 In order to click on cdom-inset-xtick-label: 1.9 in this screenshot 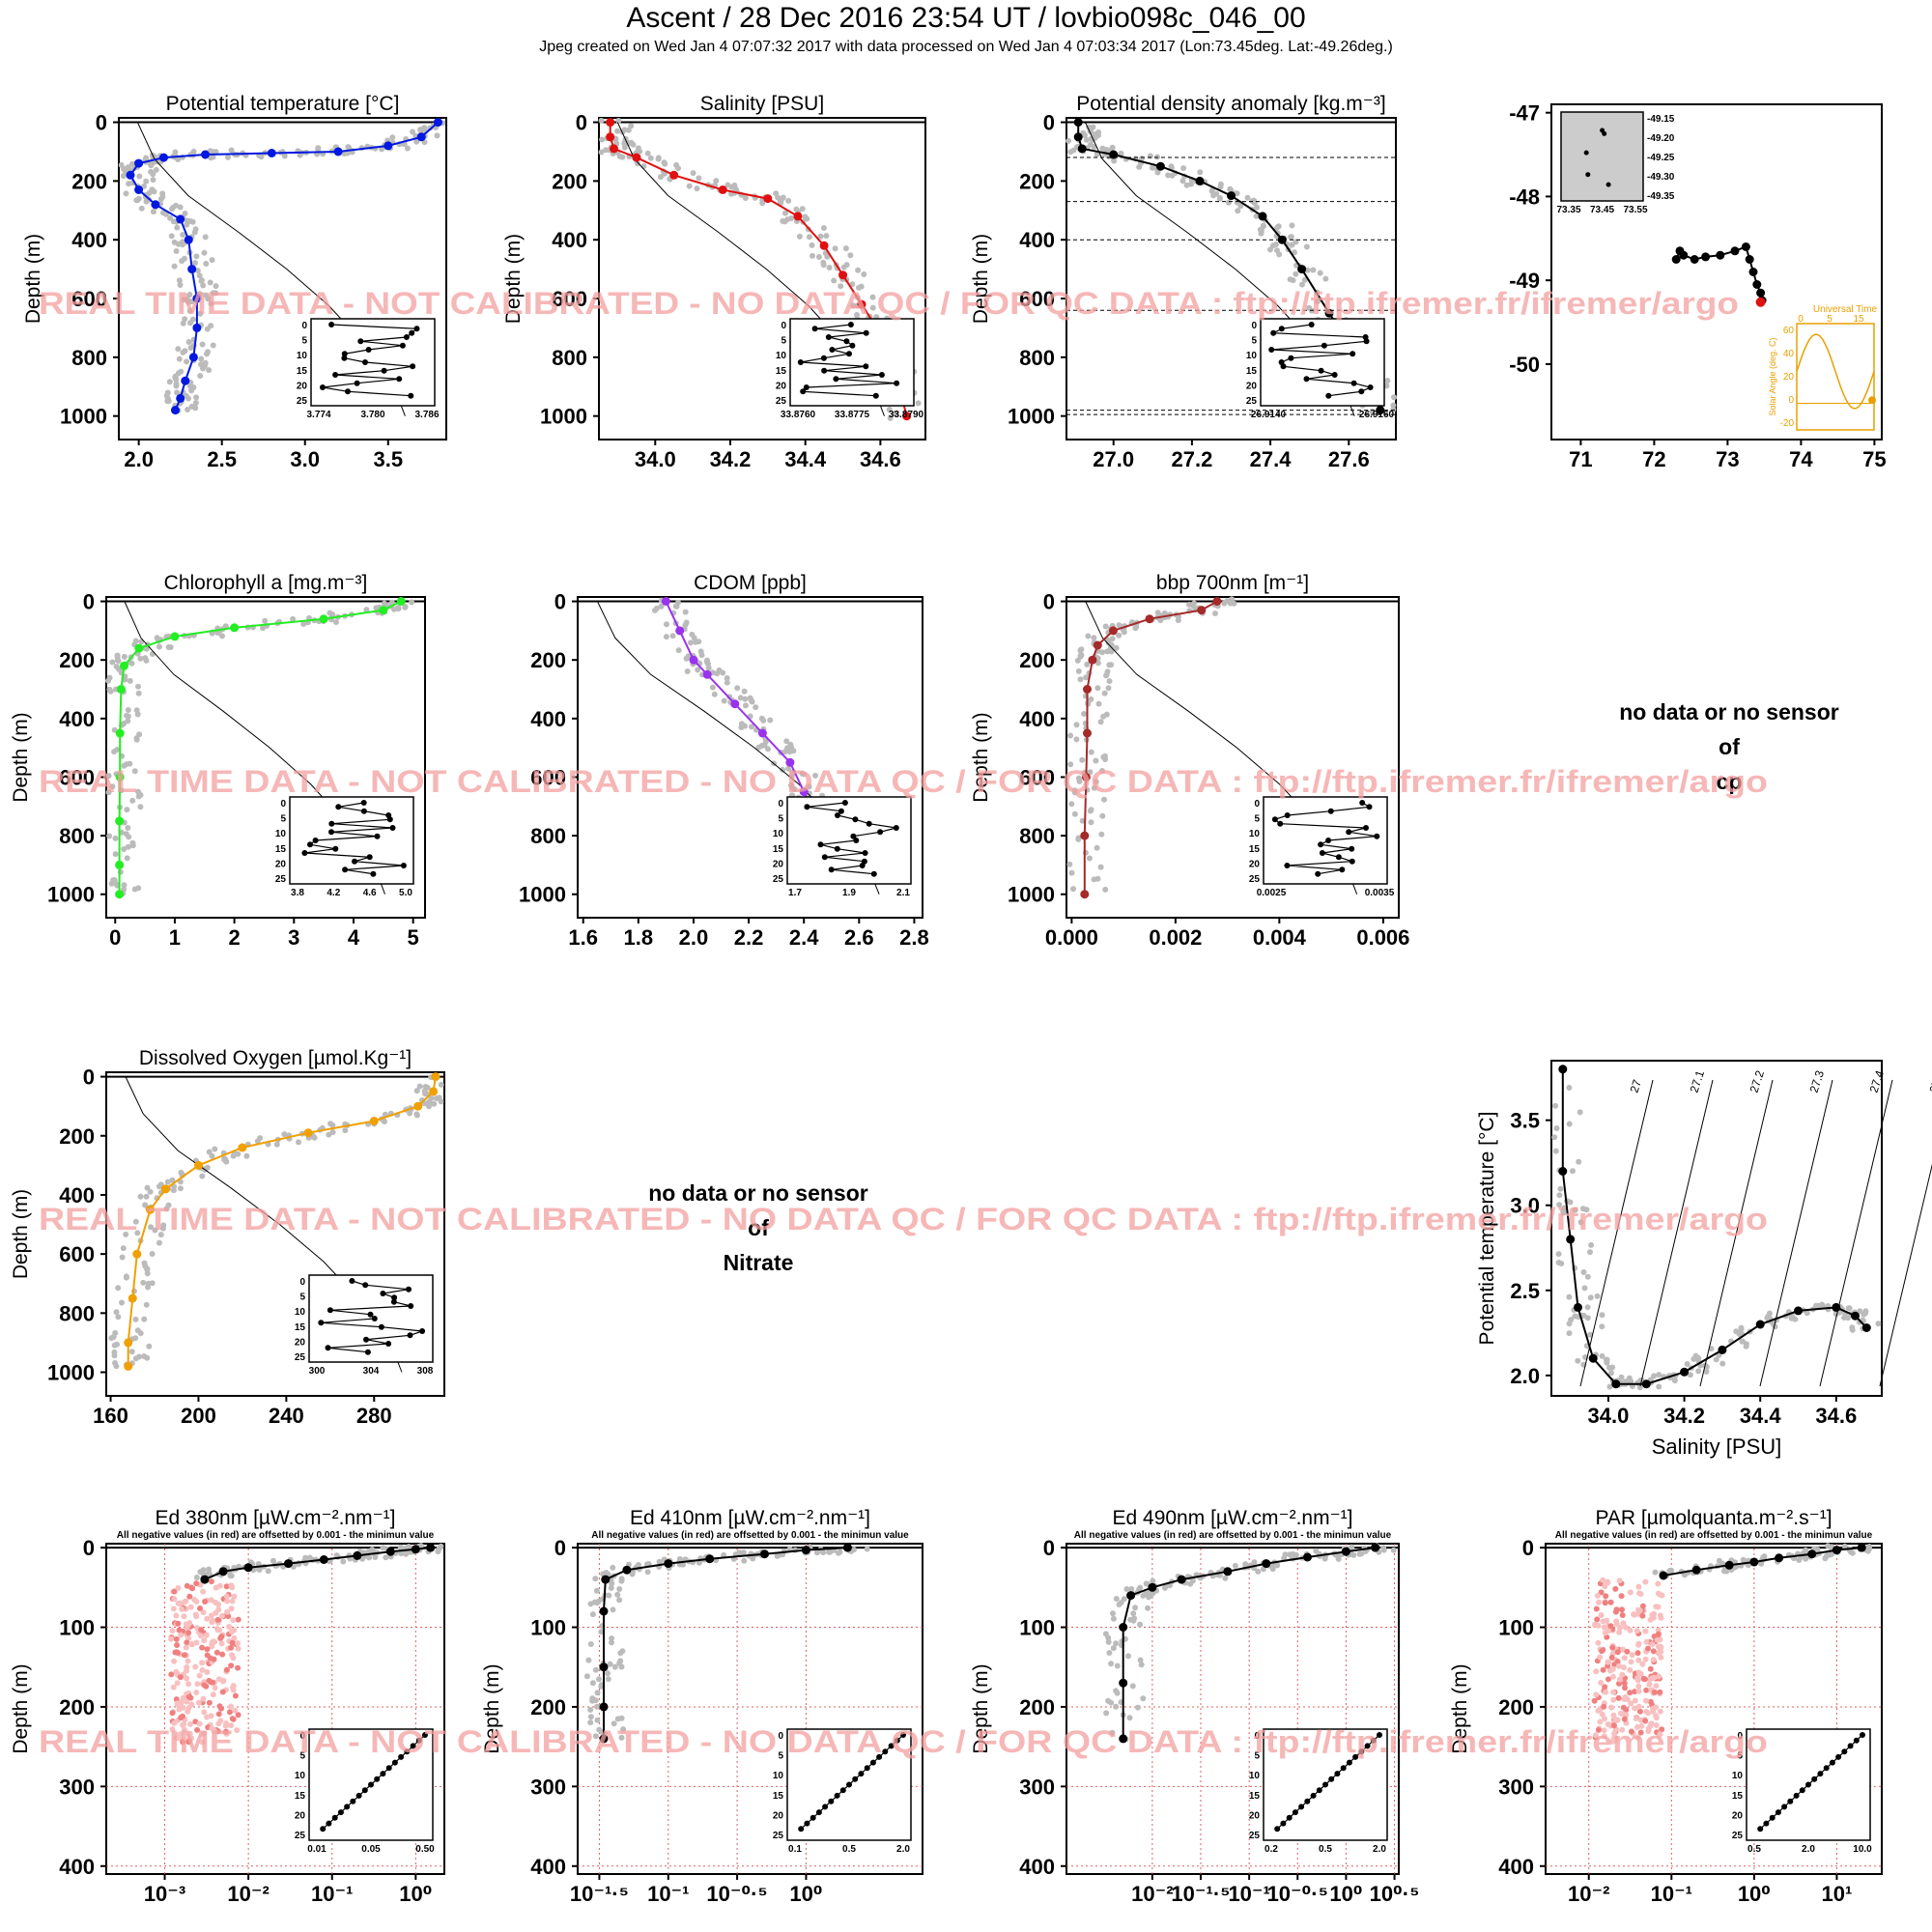, I will do `click(849, 893)`.